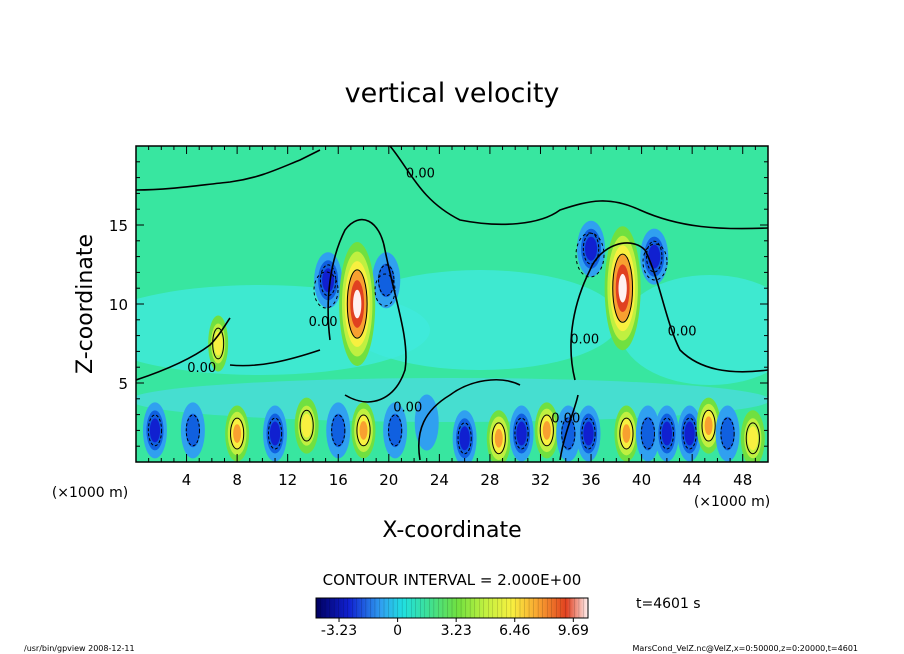 The image size is (904, 654). I want to click on contour-zero-left, so click(275, 358).